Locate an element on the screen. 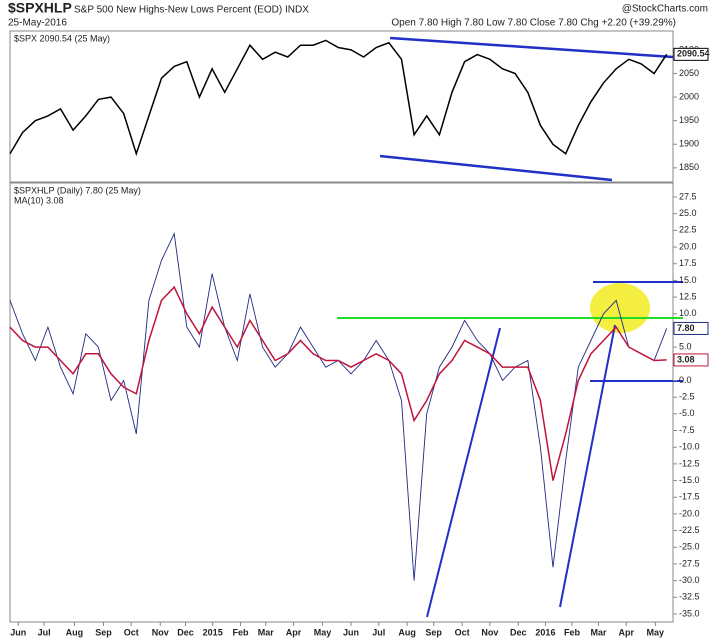  y-tick-label: 1900 is located at coordinates (689, 144).